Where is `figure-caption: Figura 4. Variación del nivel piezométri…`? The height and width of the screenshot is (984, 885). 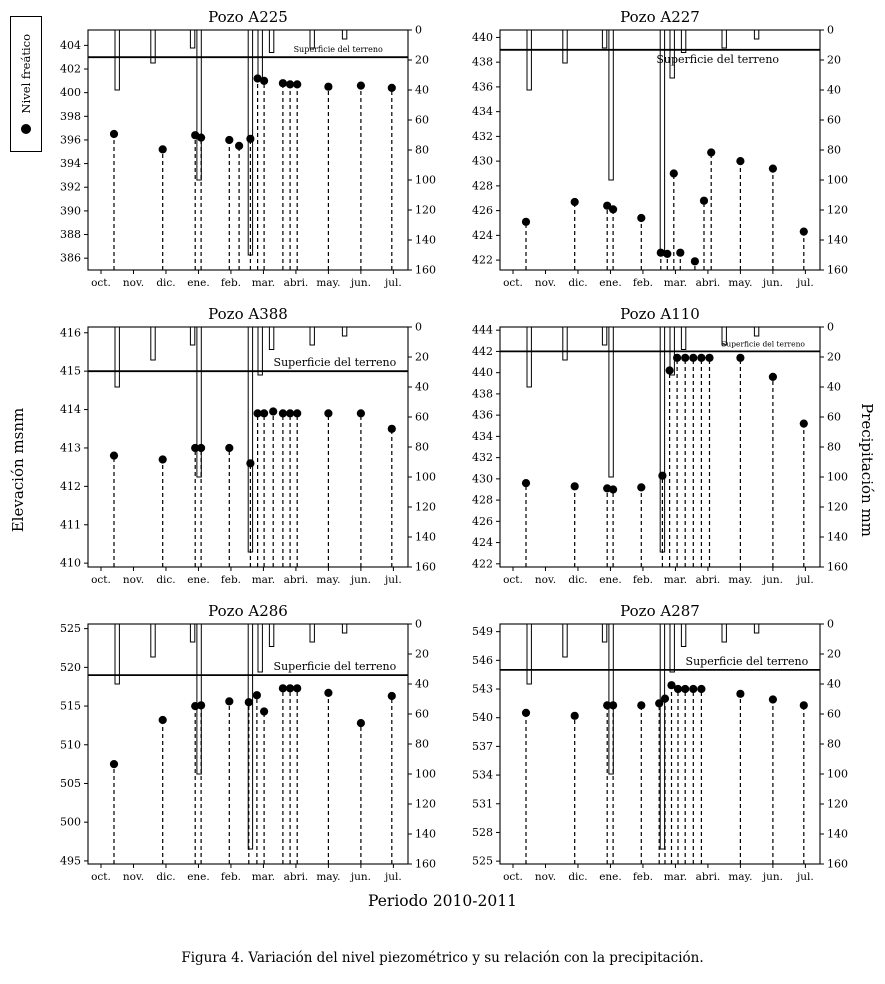
figure-caption: Figura 4. Variación del nivel piezométri… is located at coordinates (442, 958).